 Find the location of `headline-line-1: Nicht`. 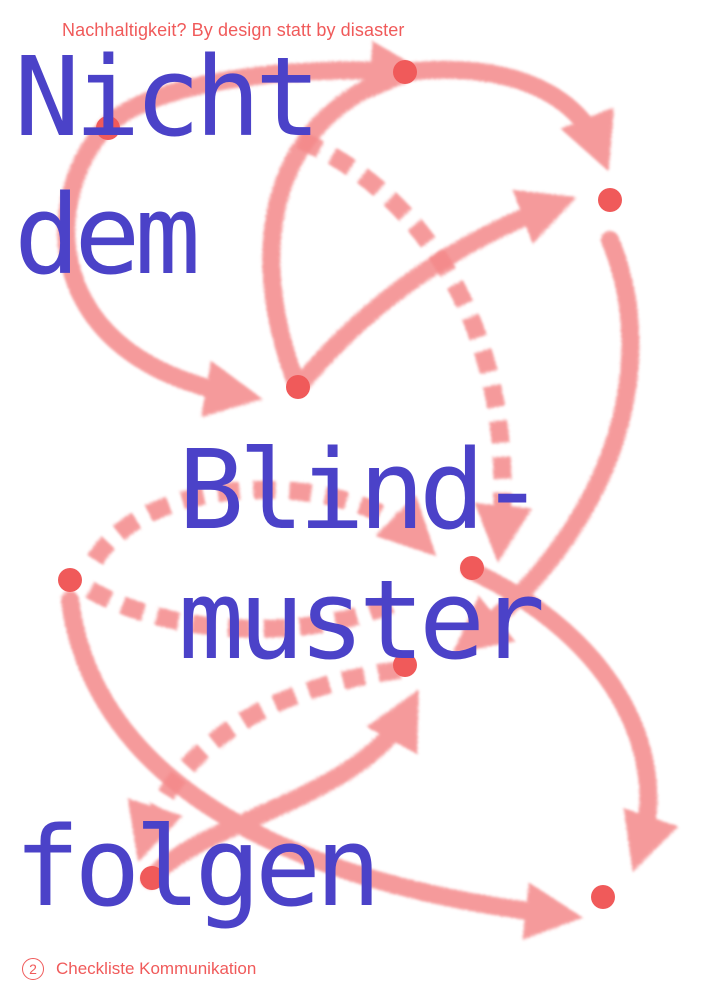

headline-line-1: Nicht is located at coordinates (167, 97).